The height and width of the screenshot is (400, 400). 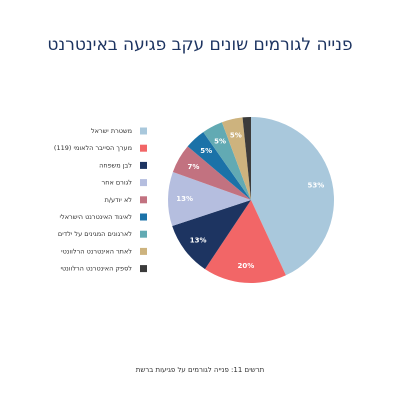 I want to click on legend-label: לאתר האינטרנט הרלוונטי, so click(x=96, y=251).